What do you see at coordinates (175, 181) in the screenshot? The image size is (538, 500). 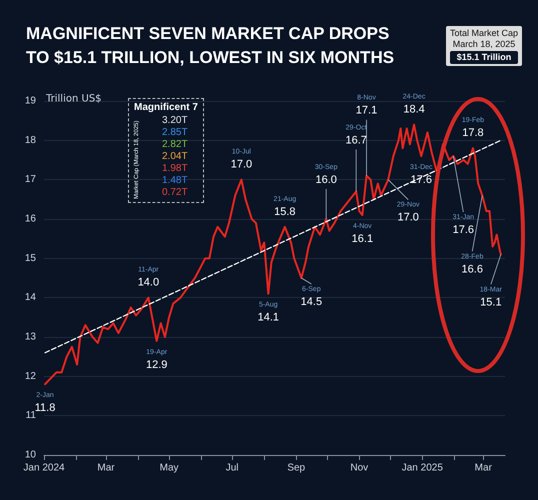 I see `annotation: 1.48T` at bounding box center [175, 181].